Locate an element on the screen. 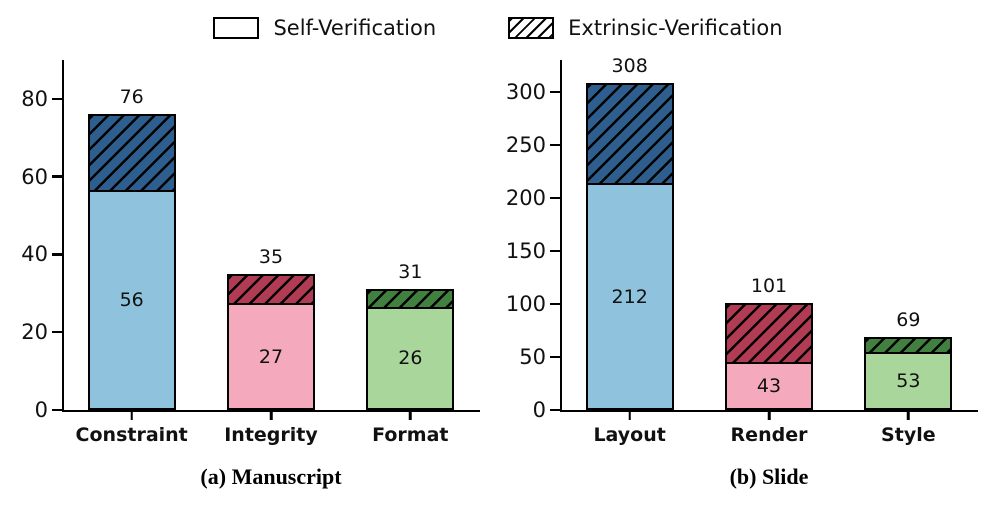  category-label-render: Render is located at coordinates (769, 435).